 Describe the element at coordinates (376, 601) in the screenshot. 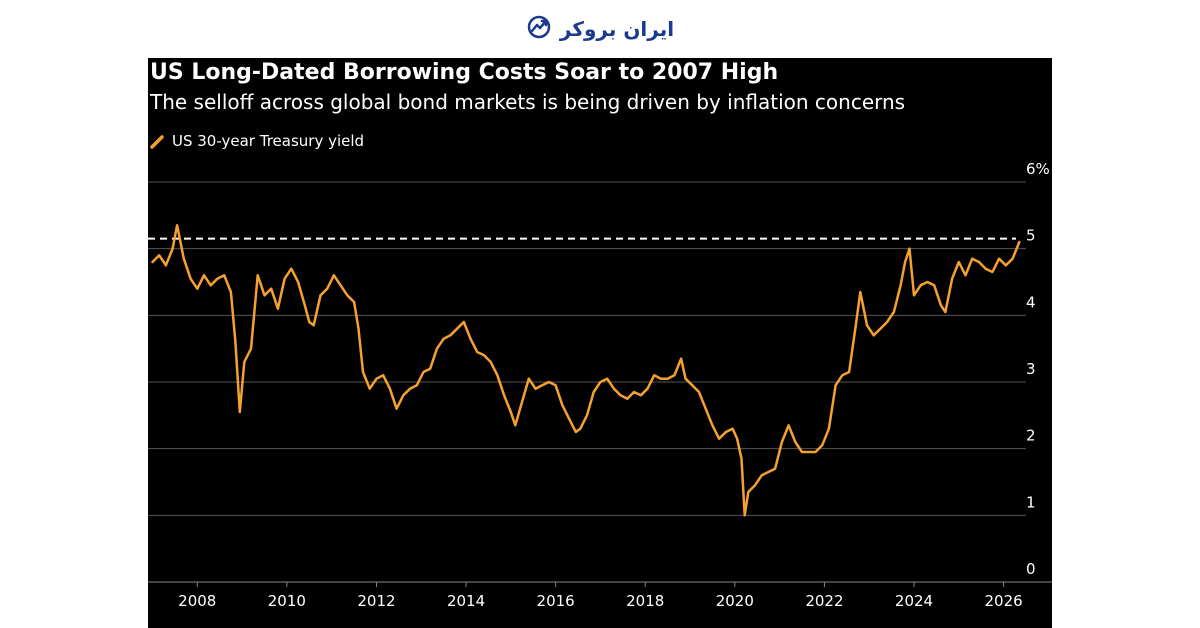

I see `x-tick-label: 2012` at that location.